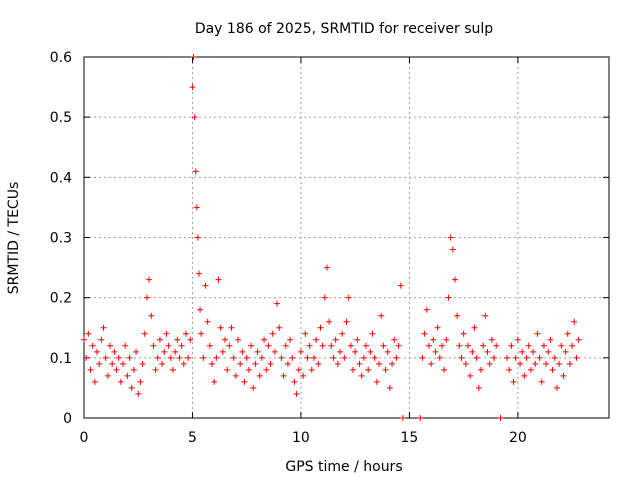  What do you see at coordinates (192, 438) in the screenshot?
I see `x-tick-label: 5` at bounding box center [192, 438].